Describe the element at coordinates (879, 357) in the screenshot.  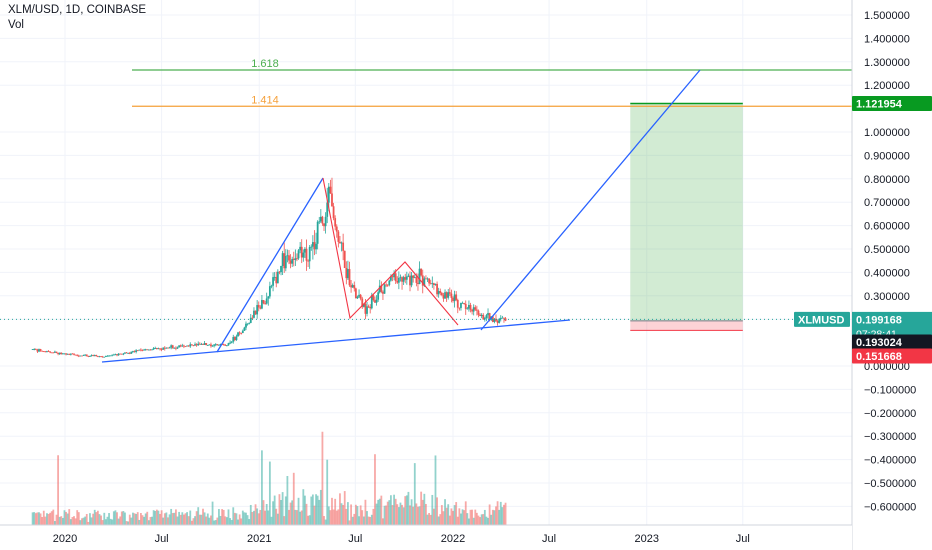
I see `stop-price-badge: 0.151668` at that location.